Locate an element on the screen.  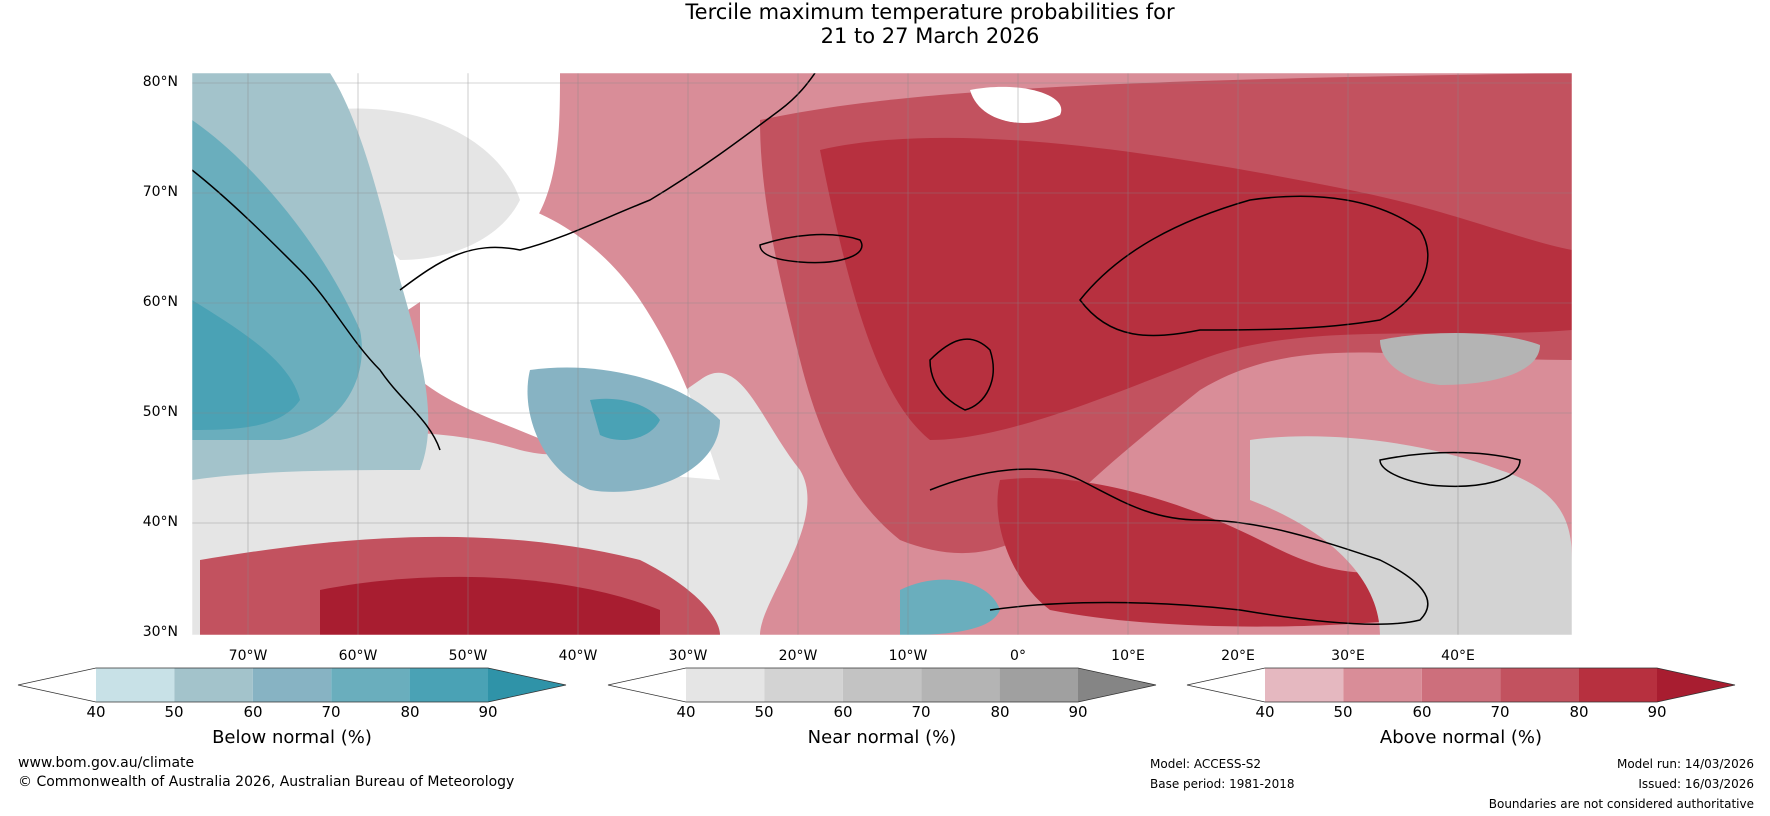
colorbar-near-tick: 70 is located at coordinates (921, 712).